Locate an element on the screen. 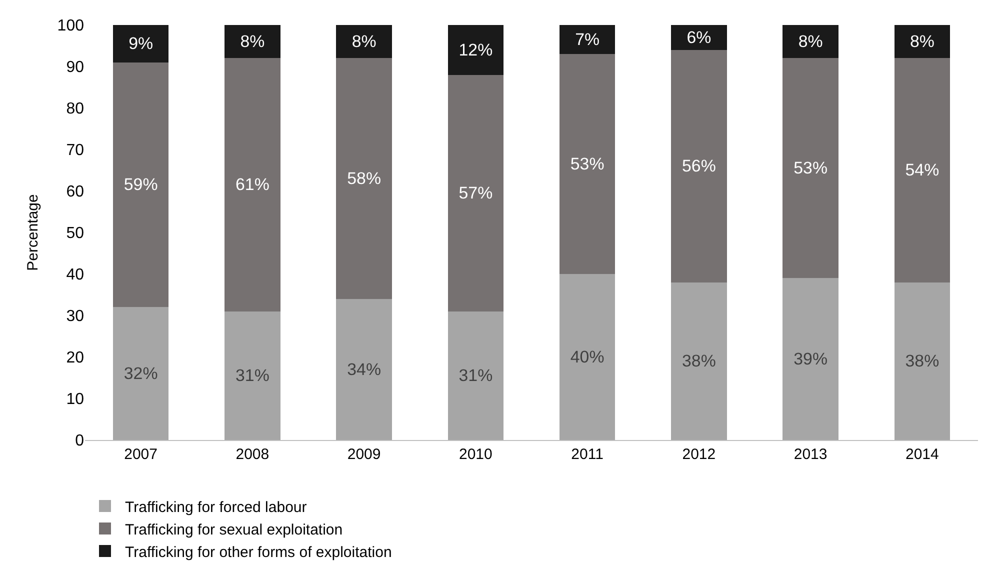 The width and height of the screenshot is (993, 580). data-label: 59% is located at coordinates (141, 184).